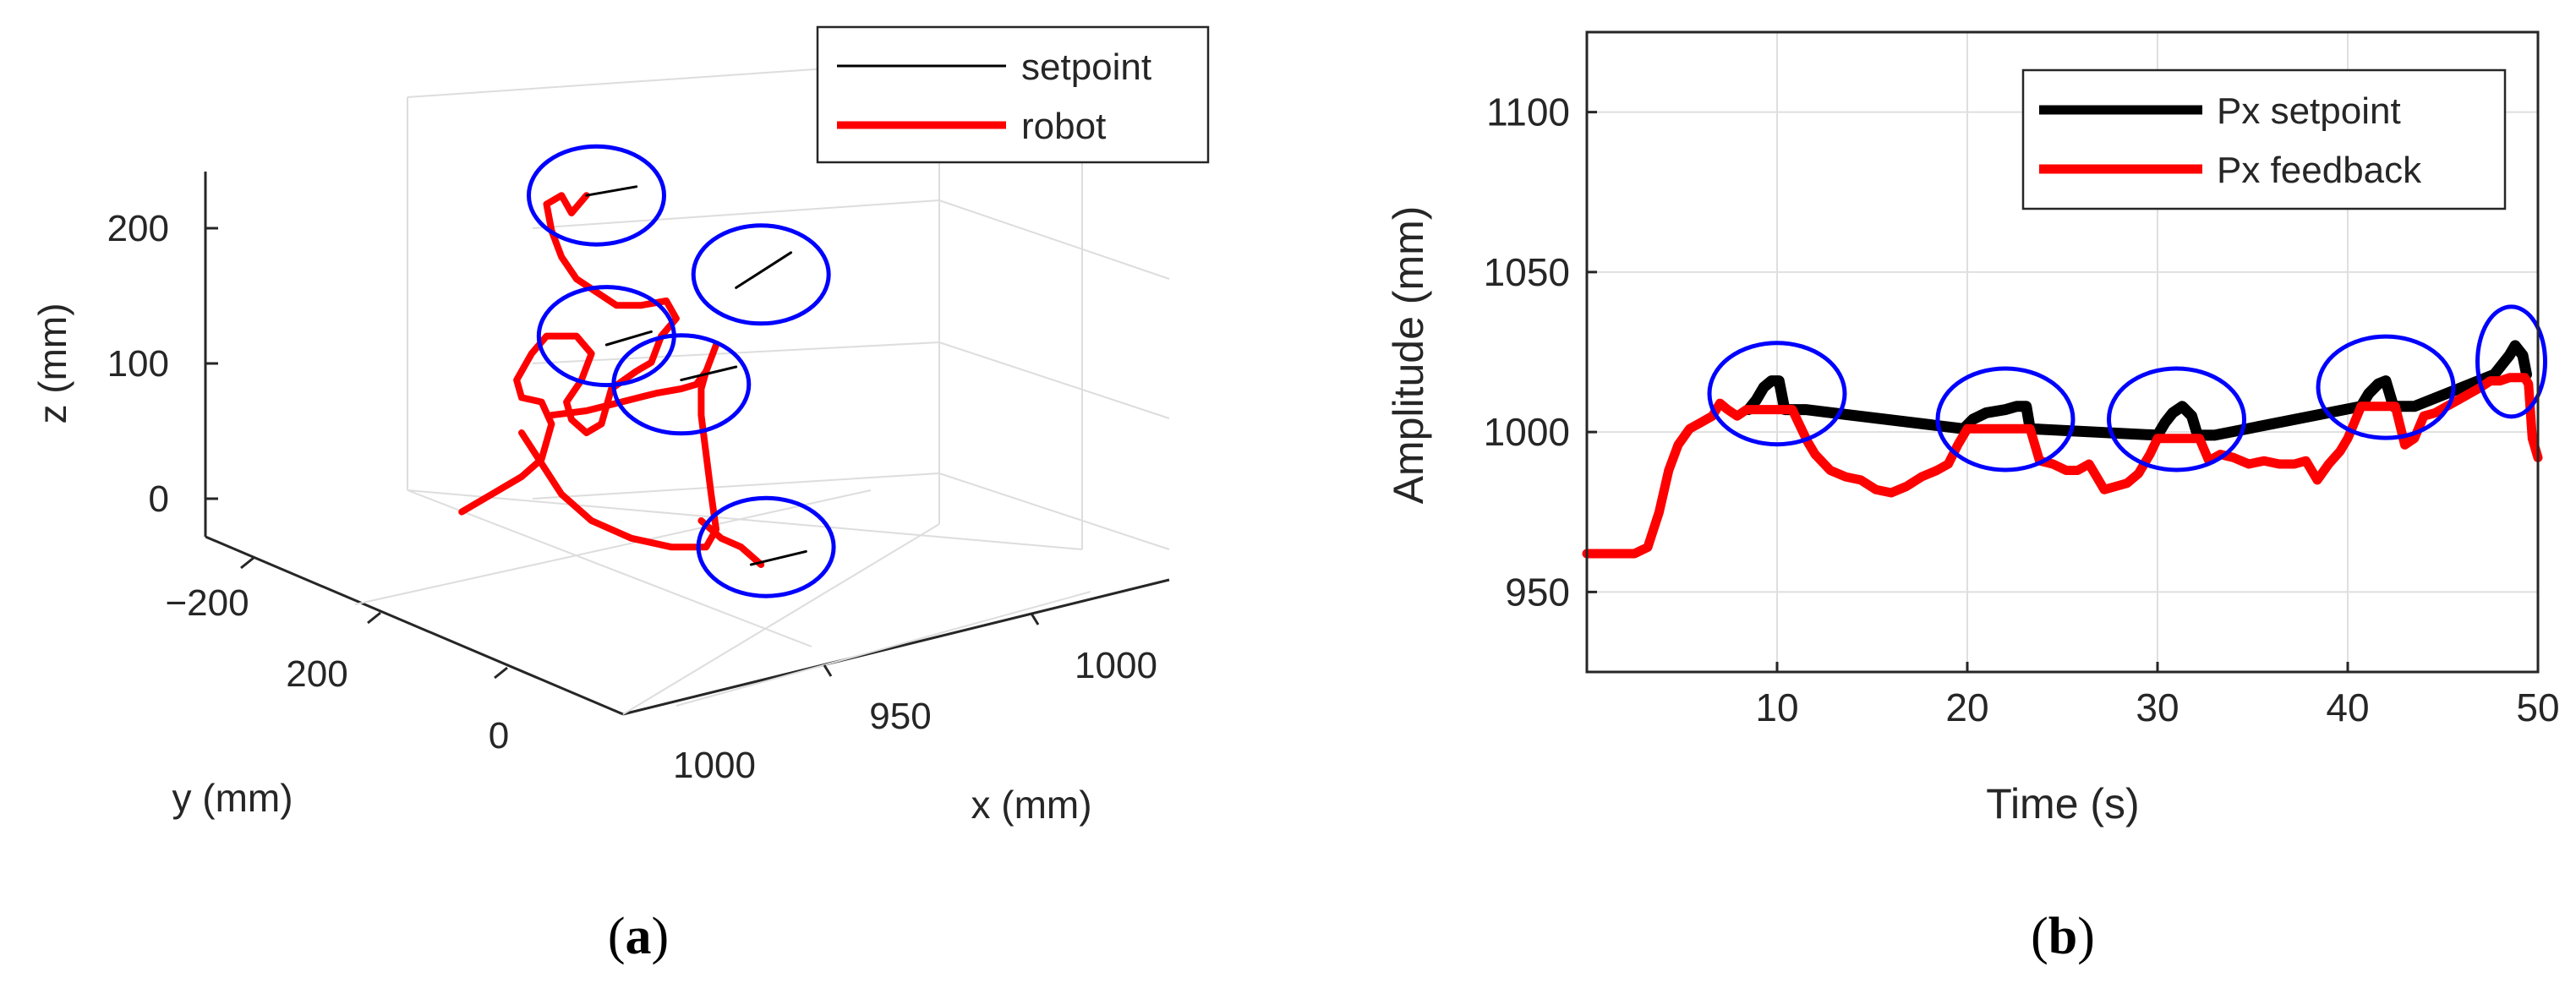  I want to click on x-tick-label: 10, so click(1777, 707).